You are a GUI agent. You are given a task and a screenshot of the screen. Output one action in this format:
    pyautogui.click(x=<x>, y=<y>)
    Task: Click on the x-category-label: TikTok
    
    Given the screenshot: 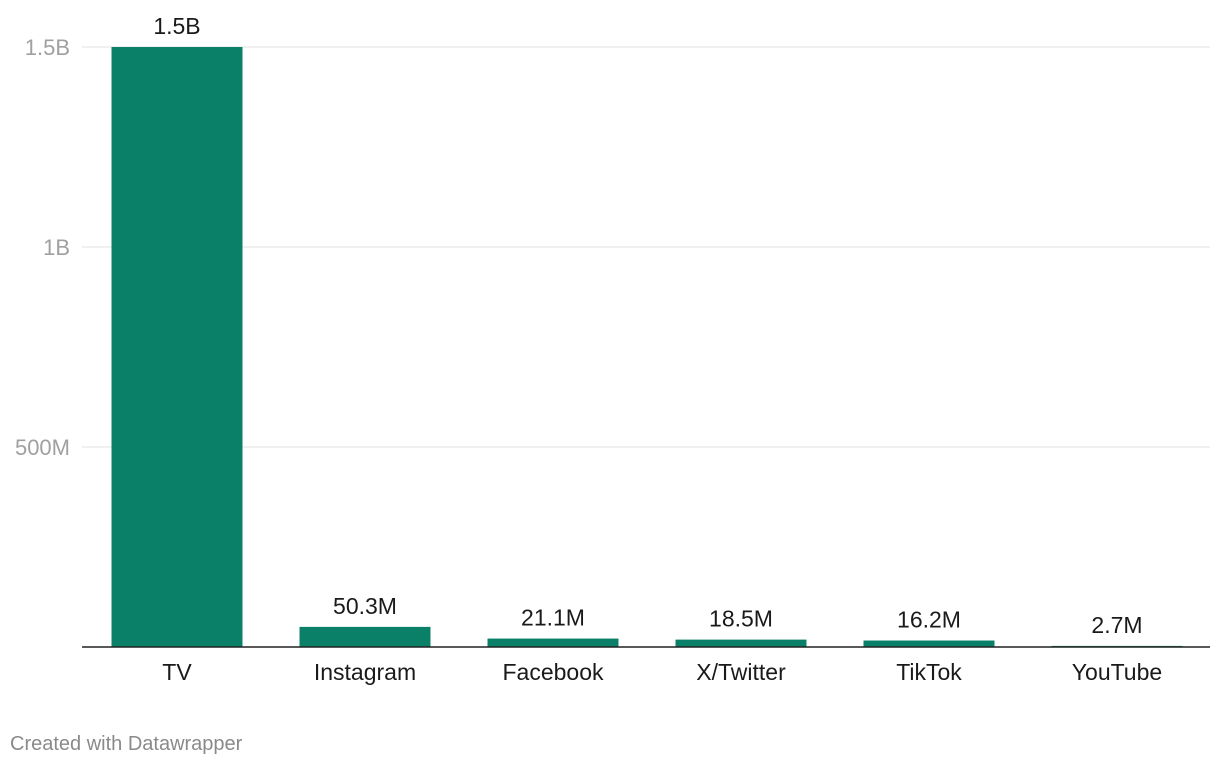 What is the action you would take?
    pyautogui.click(x=929, y=672)
    